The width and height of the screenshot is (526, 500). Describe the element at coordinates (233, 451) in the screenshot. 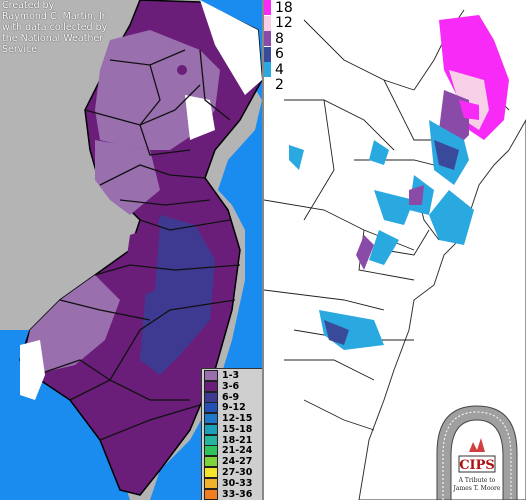

I see `legend-row: 21-24` at that location.